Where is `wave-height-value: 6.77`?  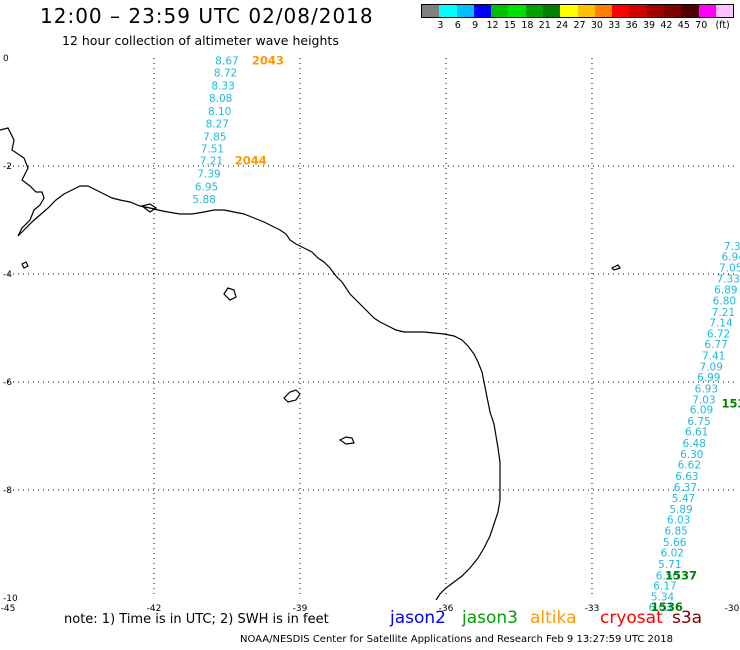 wave-height-value: 6.77 is located at coordinates (715, 345).